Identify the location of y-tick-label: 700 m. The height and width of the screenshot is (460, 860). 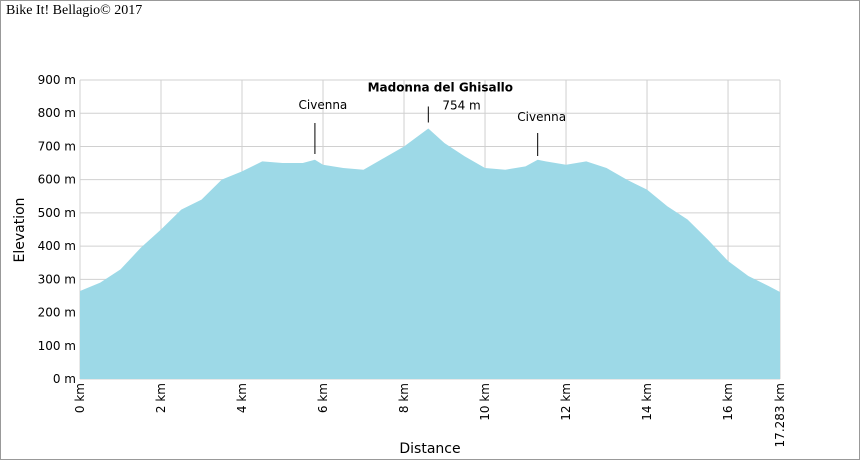
(57, 146).